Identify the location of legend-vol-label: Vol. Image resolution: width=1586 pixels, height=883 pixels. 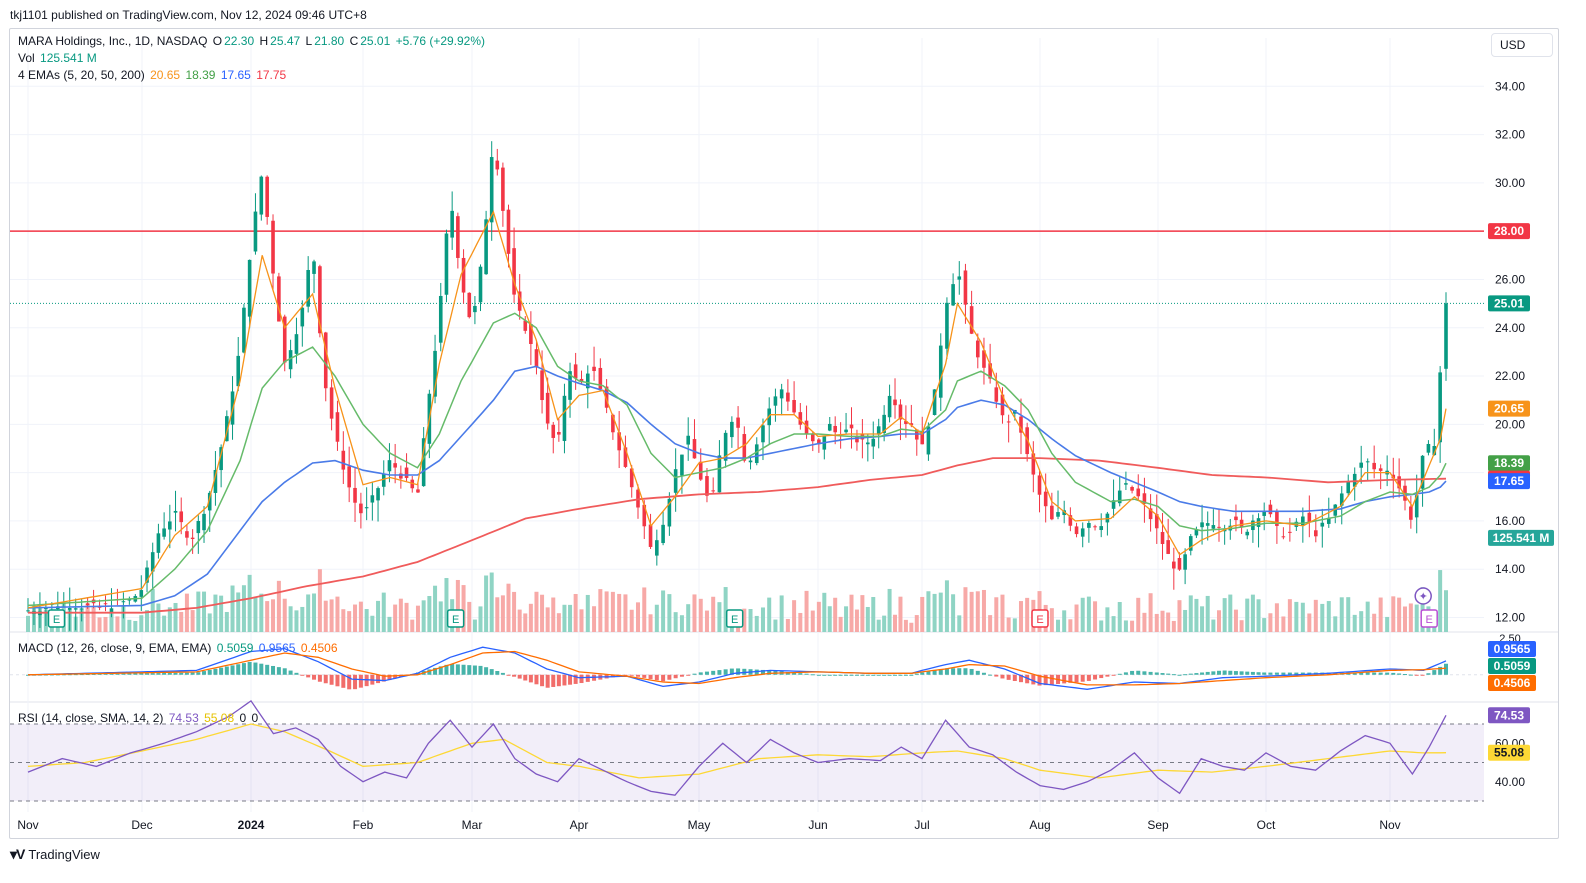
(26, 58).